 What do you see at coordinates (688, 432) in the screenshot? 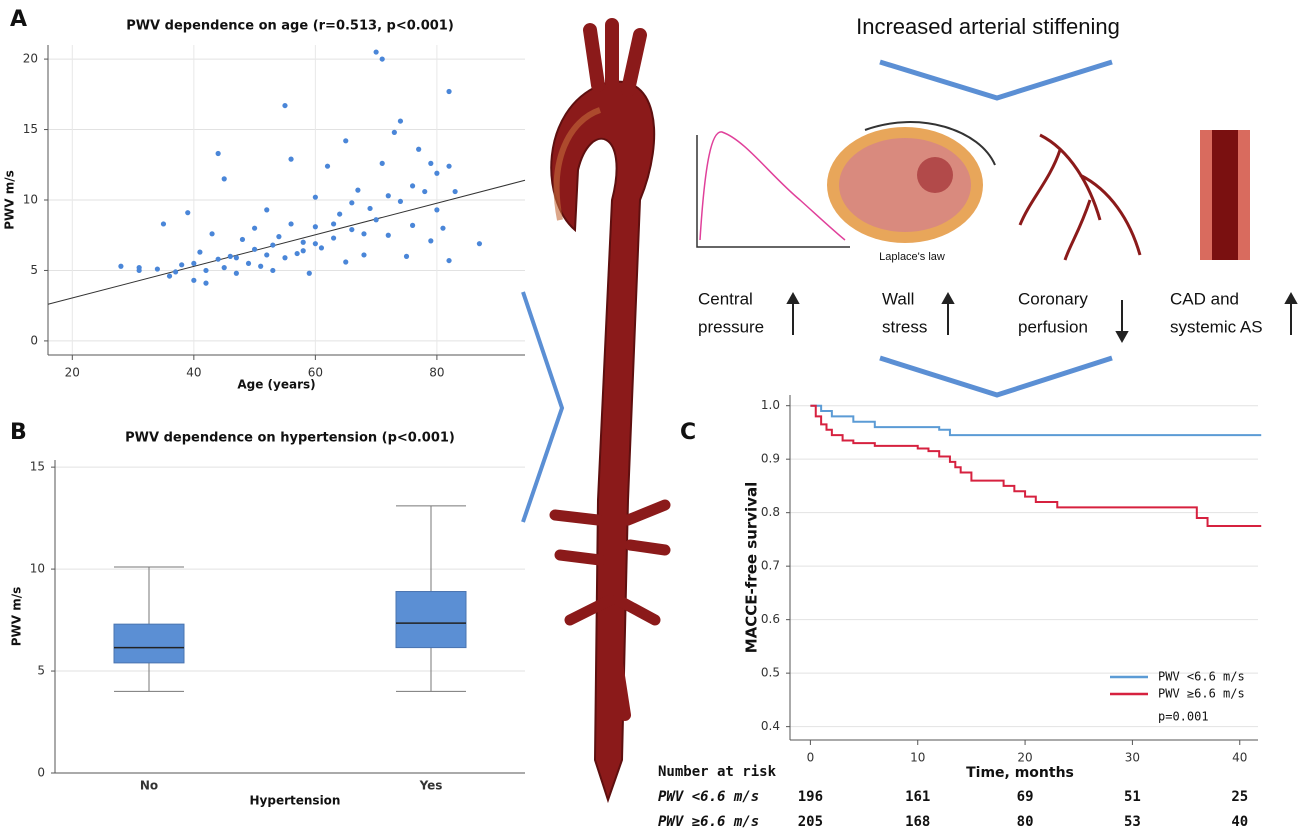
I see `panel-label: C` at bounding box center [688, 432].